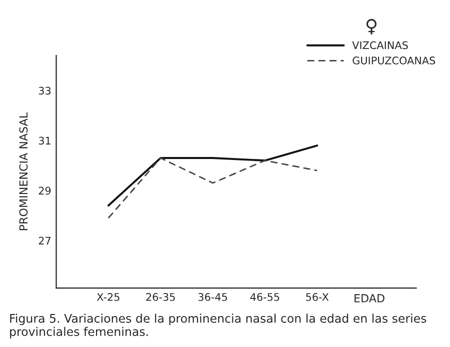  Describe the element at coordinates (317, 297) in the screenshot. I see `x-tick-label: 56-X` at that location.